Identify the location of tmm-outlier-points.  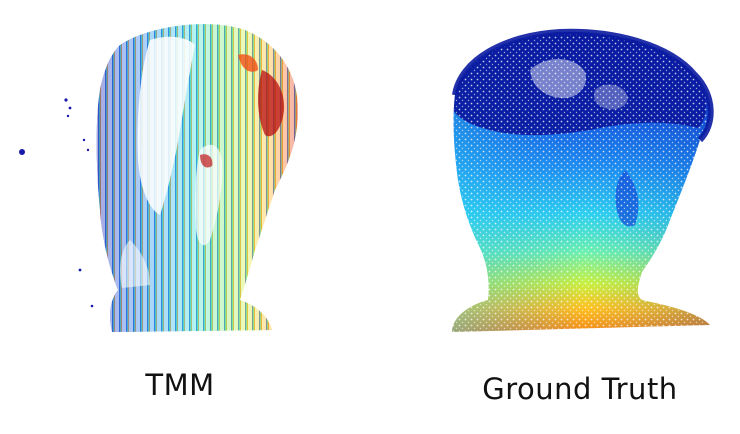
(56, 203).